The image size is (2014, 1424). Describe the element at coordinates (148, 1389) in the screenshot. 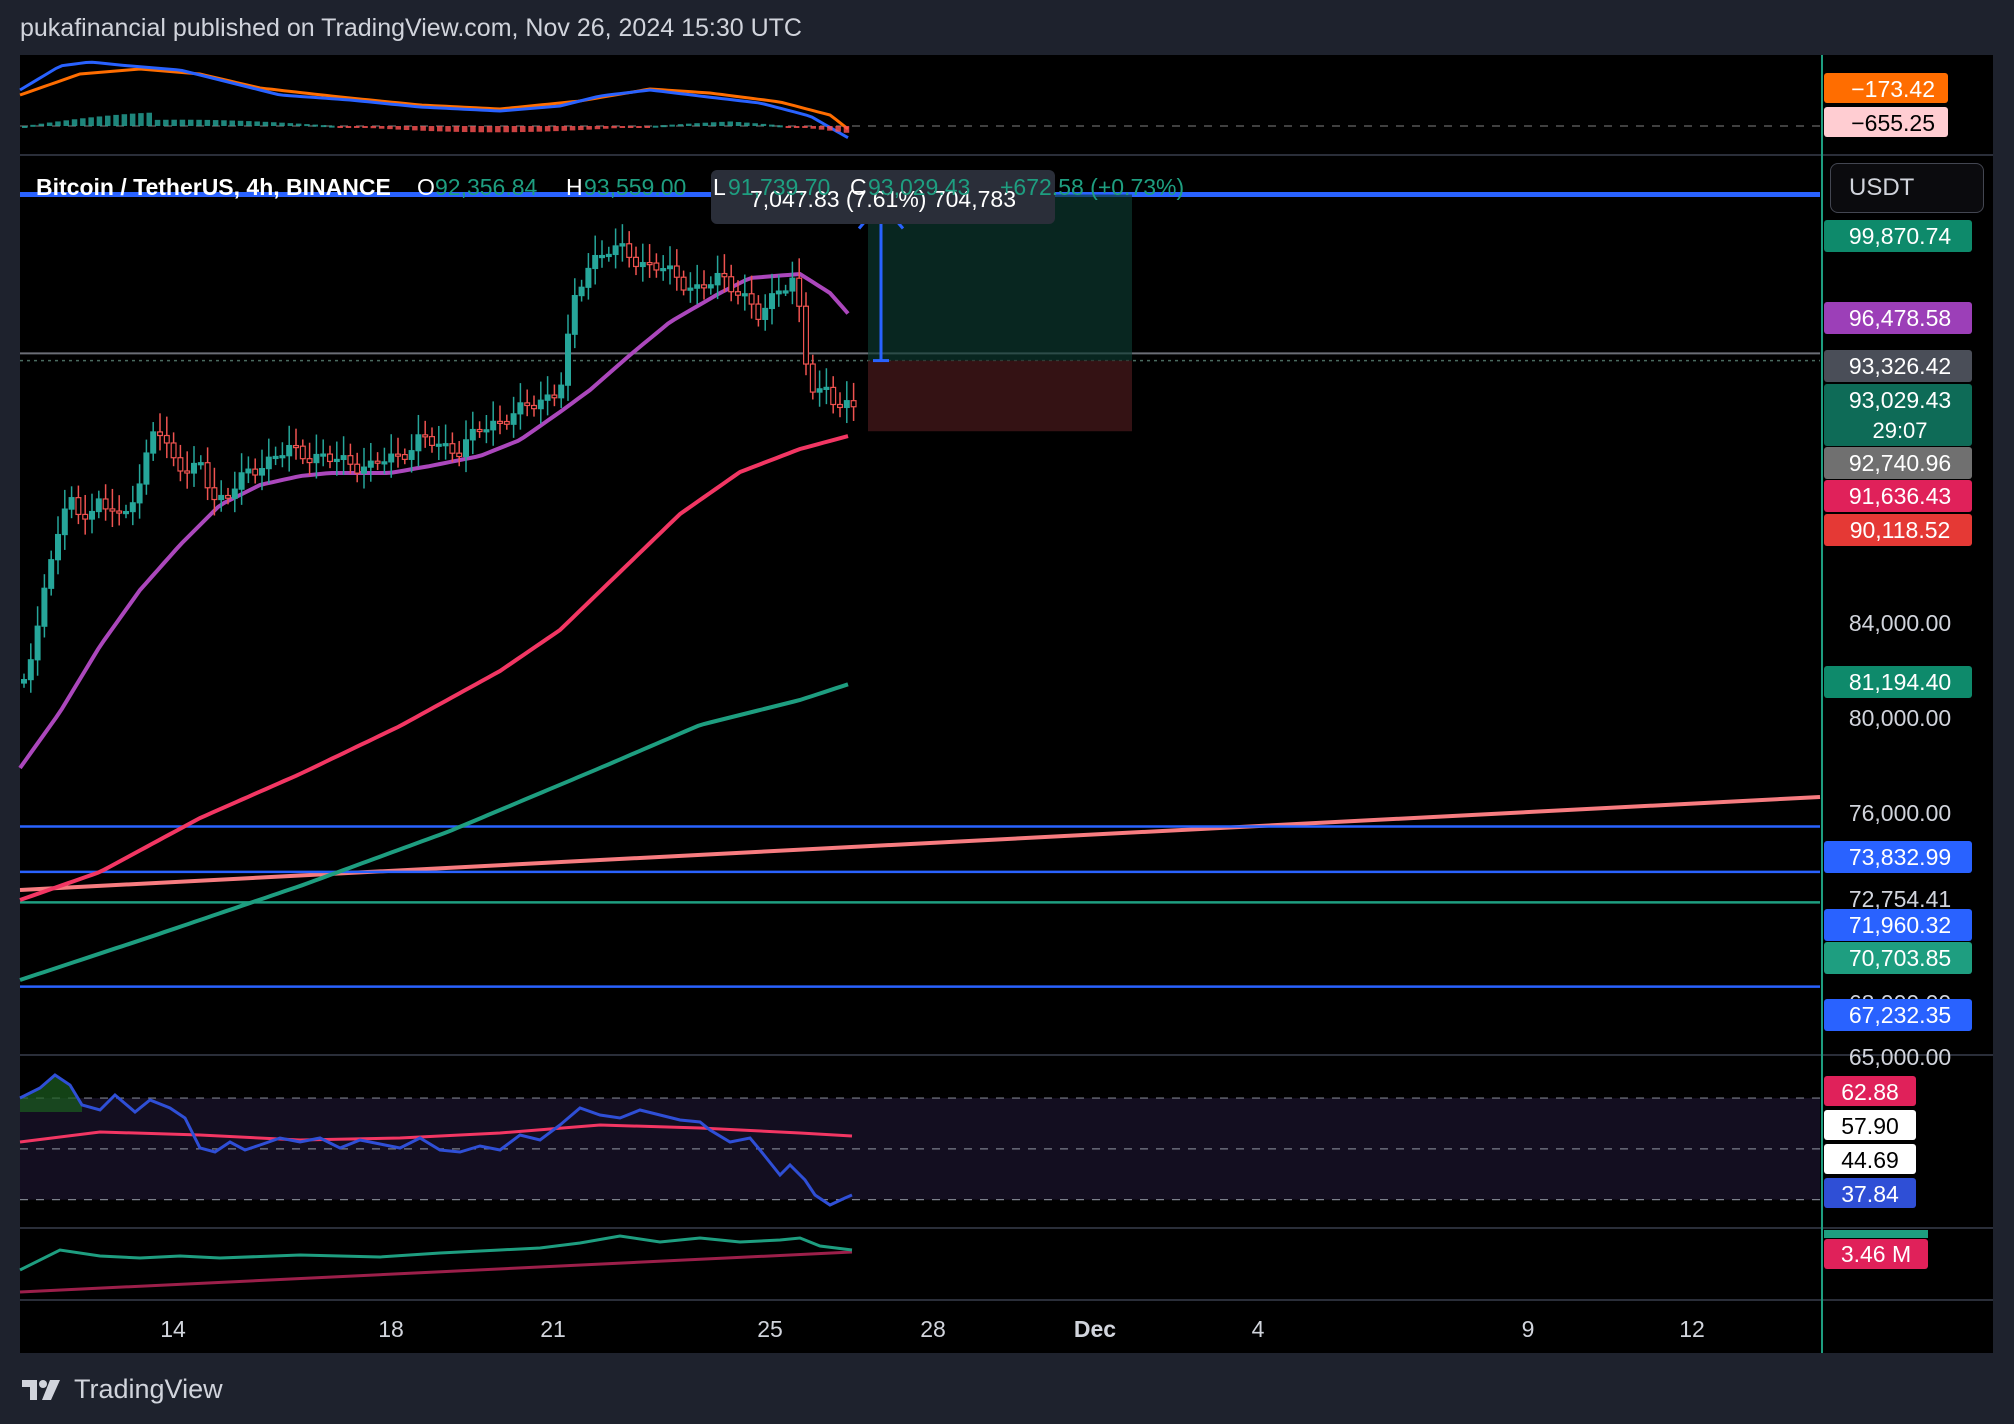

I see `branding-text: TradingView` at that location.